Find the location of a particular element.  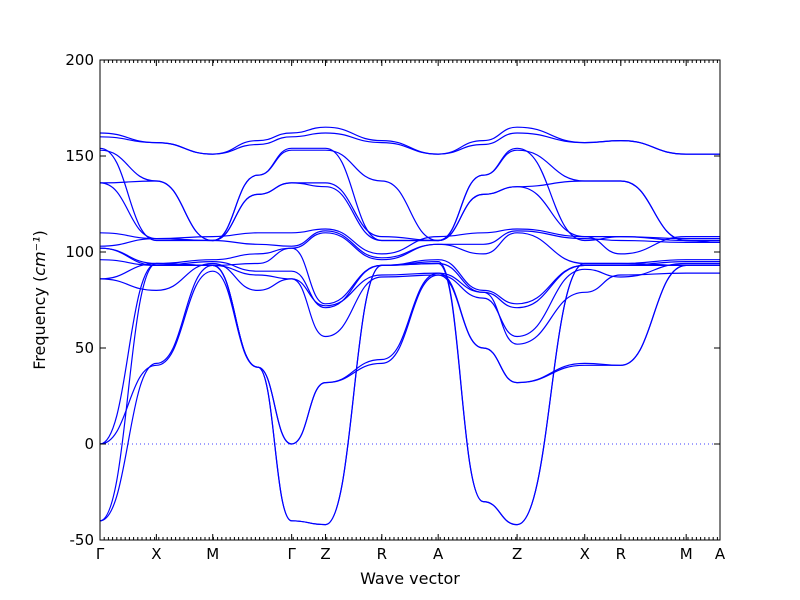

y-tick-label: 150 is located at coordinates (79, 156).